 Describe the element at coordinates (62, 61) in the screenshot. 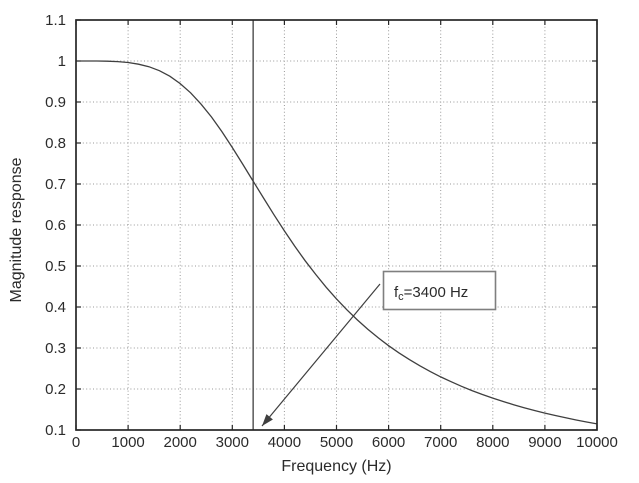

I see `y-tick-label: 1` at that location.